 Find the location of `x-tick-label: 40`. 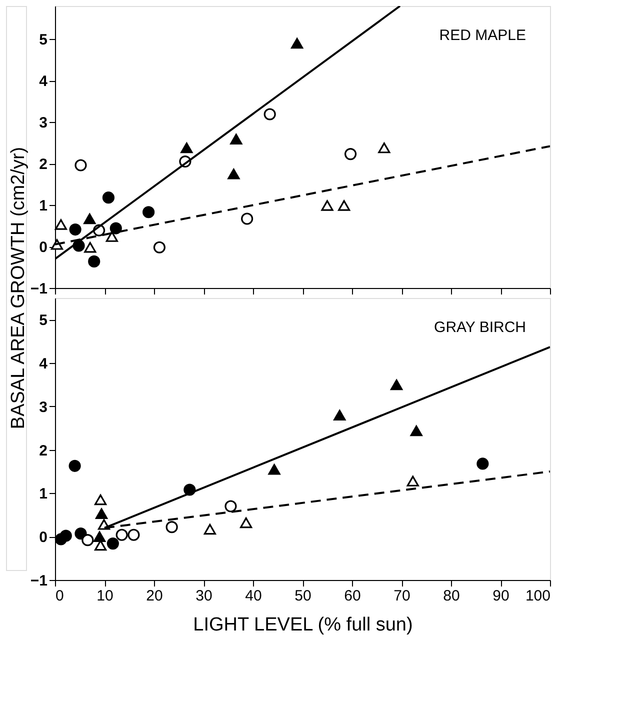

x-tick-label: 40 is located at coordinates (253, 596).